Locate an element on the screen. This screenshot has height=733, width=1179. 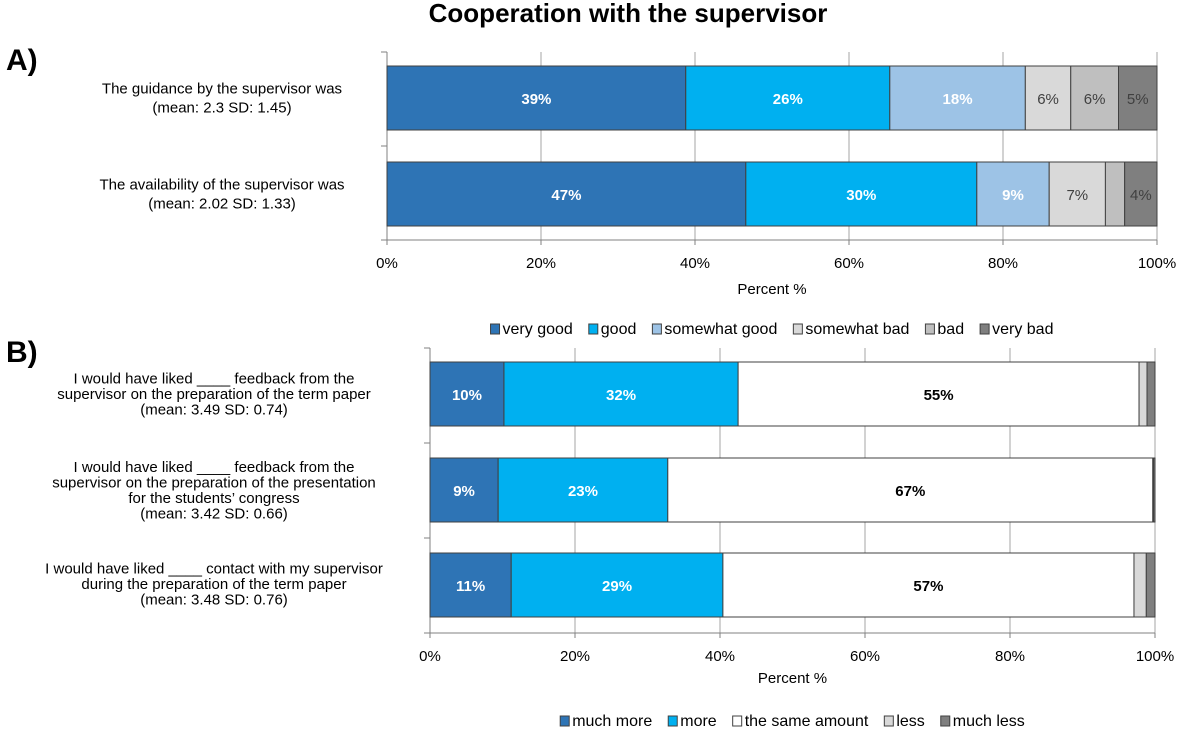
data-label: 55% is located at coordinates (939, 395).